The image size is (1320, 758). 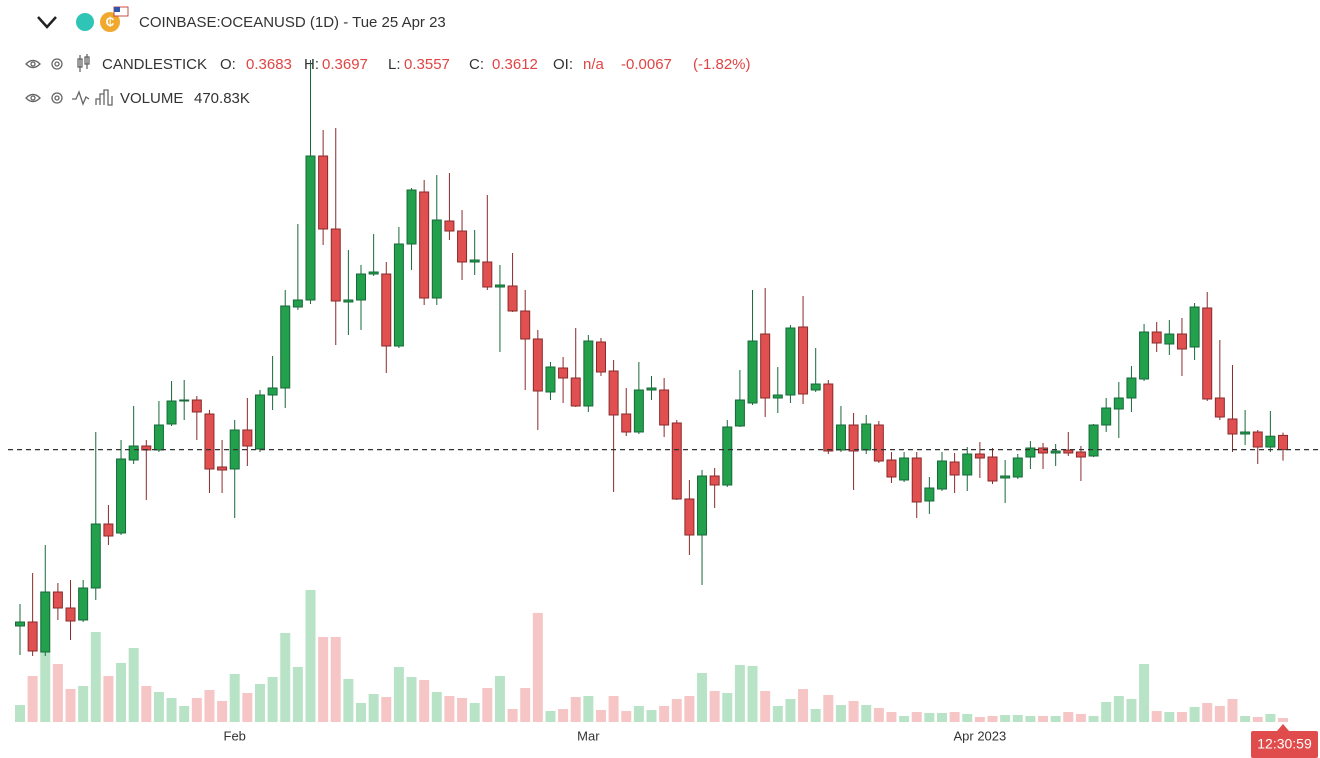 I want to click on market-status-dot, so click(x=85, y=22).